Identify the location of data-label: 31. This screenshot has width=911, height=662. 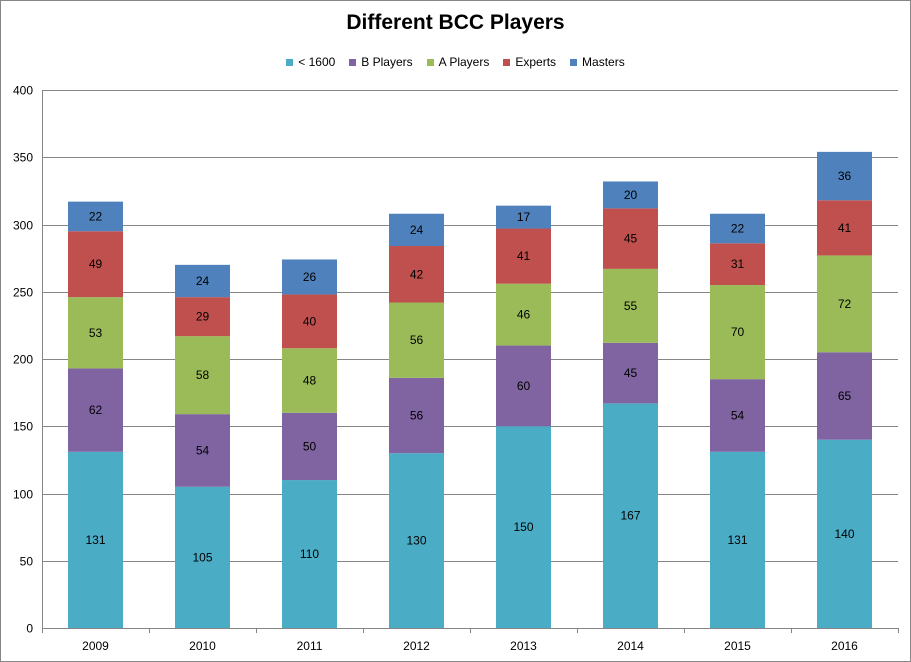
(738, 264).